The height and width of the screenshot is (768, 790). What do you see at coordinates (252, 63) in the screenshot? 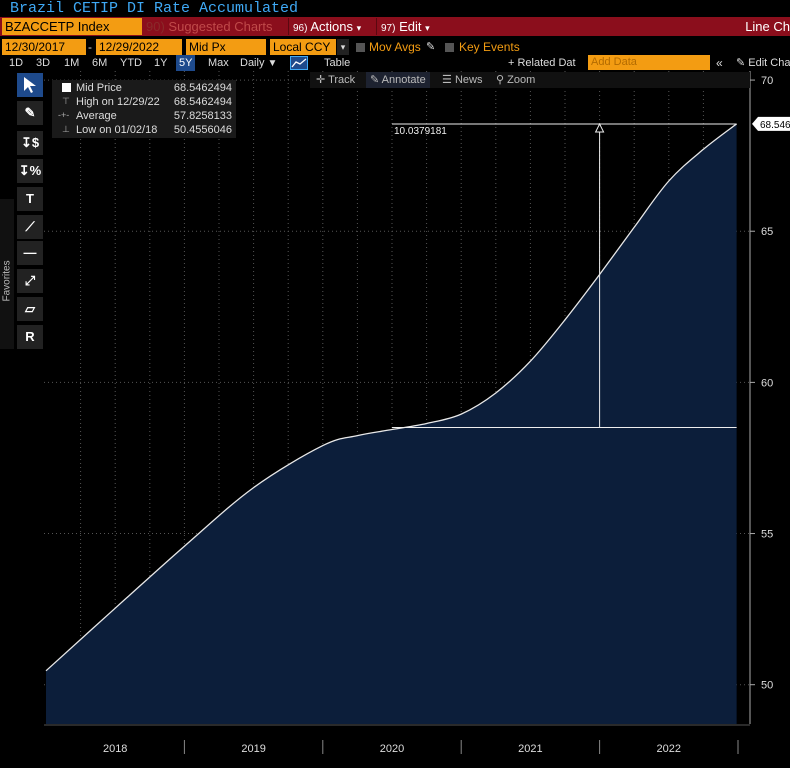
I see `frequency-label: Daily` at bounding box center [252, 63].